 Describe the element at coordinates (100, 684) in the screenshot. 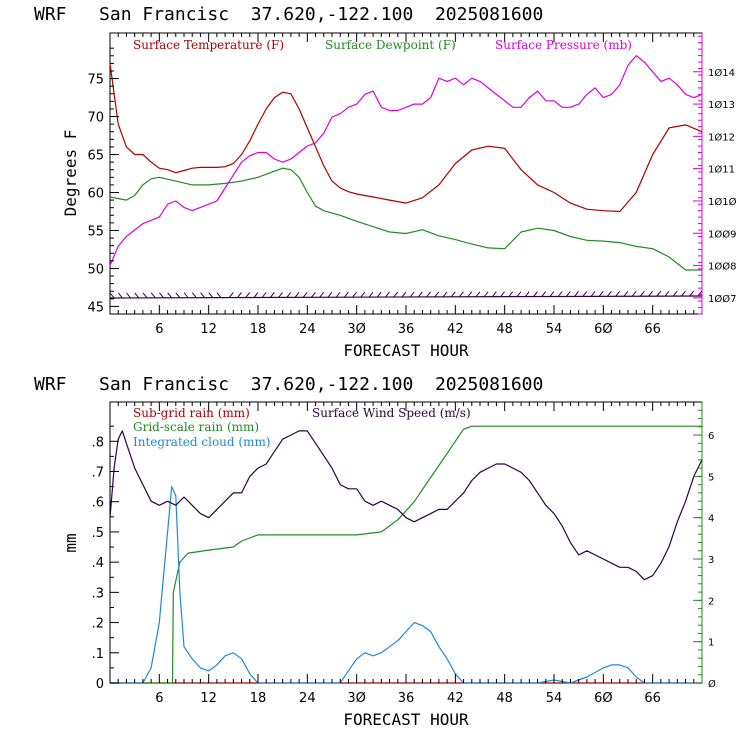

I see `y-tick-label: 0` at that location.